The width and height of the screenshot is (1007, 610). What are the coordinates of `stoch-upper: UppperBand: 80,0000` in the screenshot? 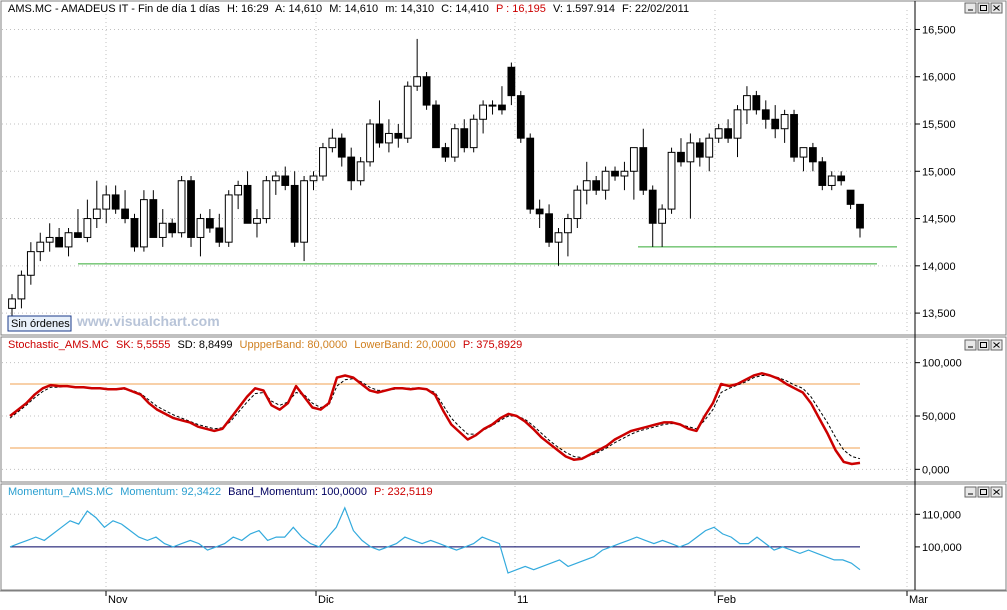 It's located at (294, 345).